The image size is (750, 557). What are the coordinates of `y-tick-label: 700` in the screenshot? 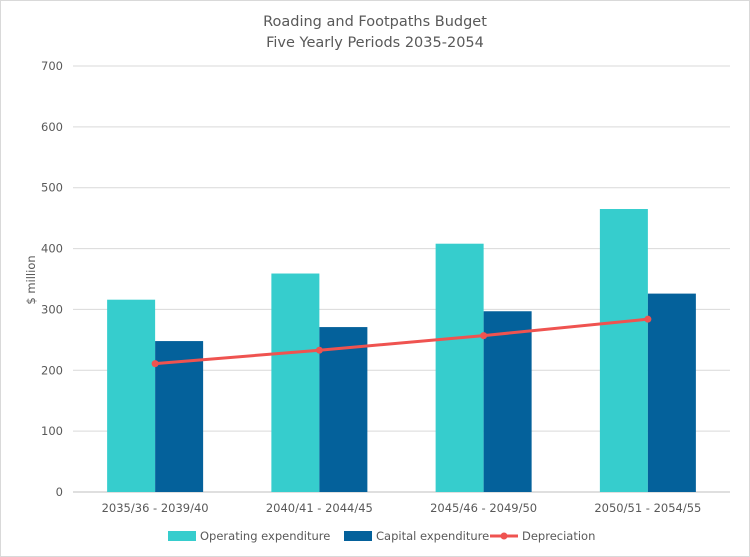 It's located at (52, 66).